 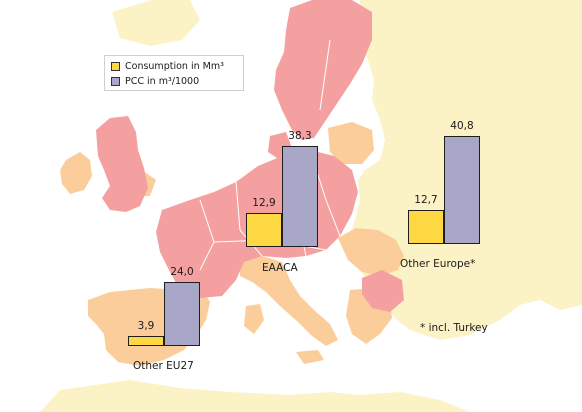 What do you see at coordinates (300, 136) in the screenshot?
I see `pcc-value-label-1: 38,3` at bounding box center [300, 136].